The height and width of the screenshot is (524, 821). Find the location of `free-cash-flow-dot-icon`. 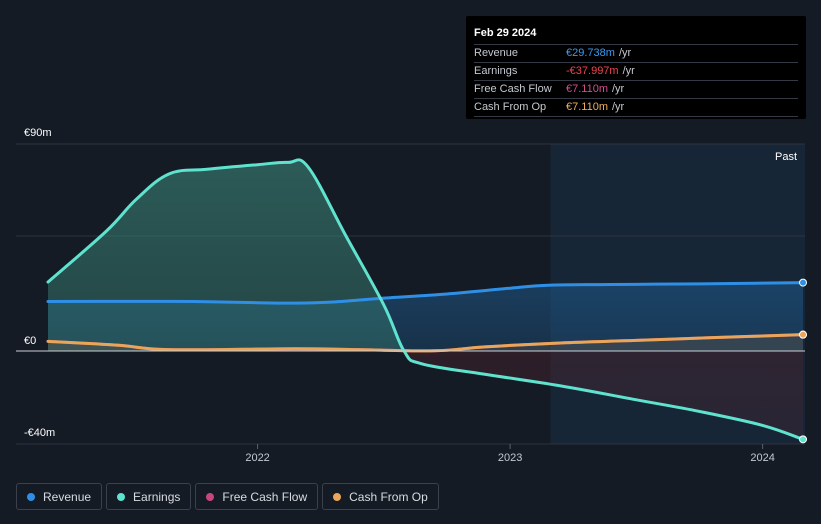

free-cash-flow-dot-icon is located at coordinates (210, 496).